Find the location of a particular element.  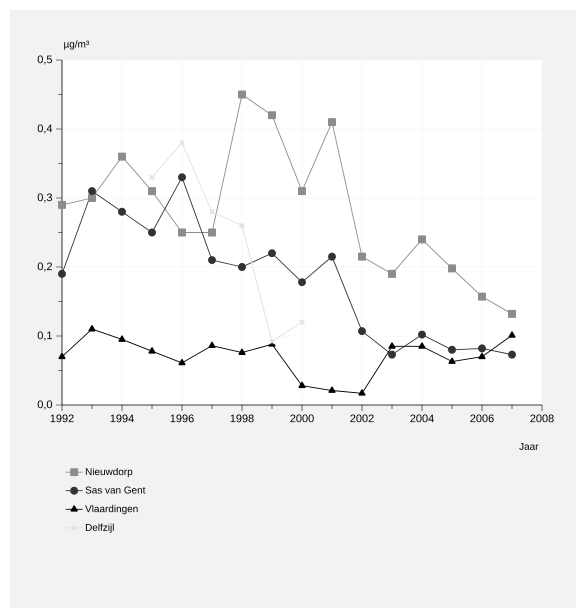

x-tick-label: 2004 is located at coordinates (422, 418).